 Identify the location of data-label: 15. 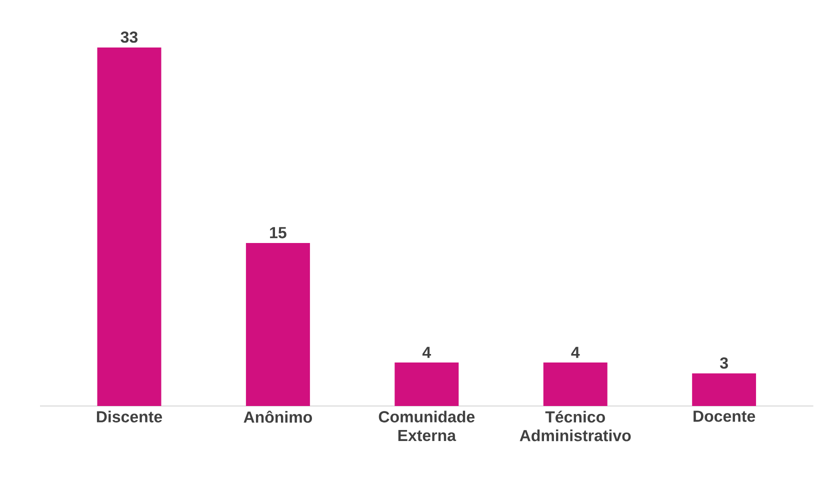
(278, 232).